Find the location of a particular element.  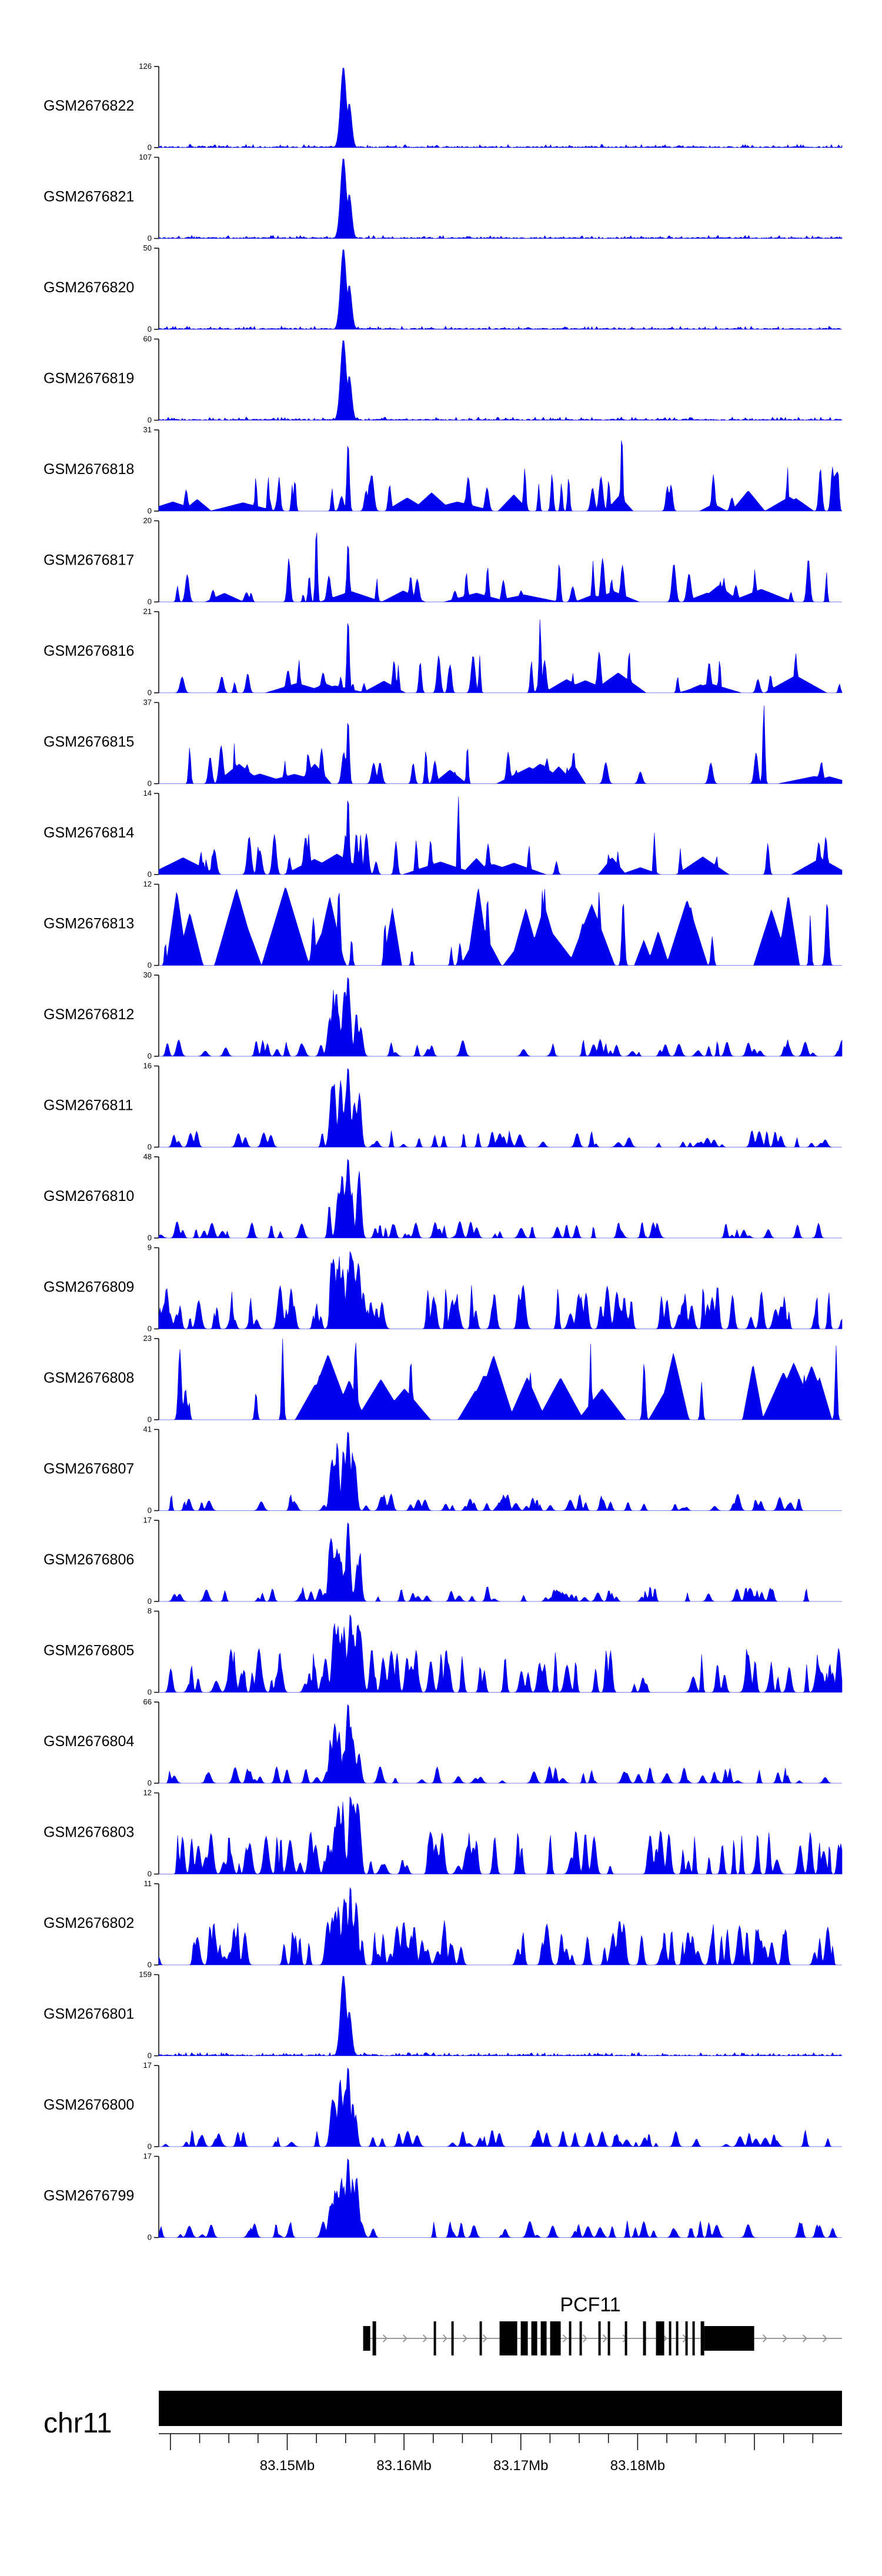

track-GSM2676809: GSM2676809 9 0 is located at coordinates (443, 1288).